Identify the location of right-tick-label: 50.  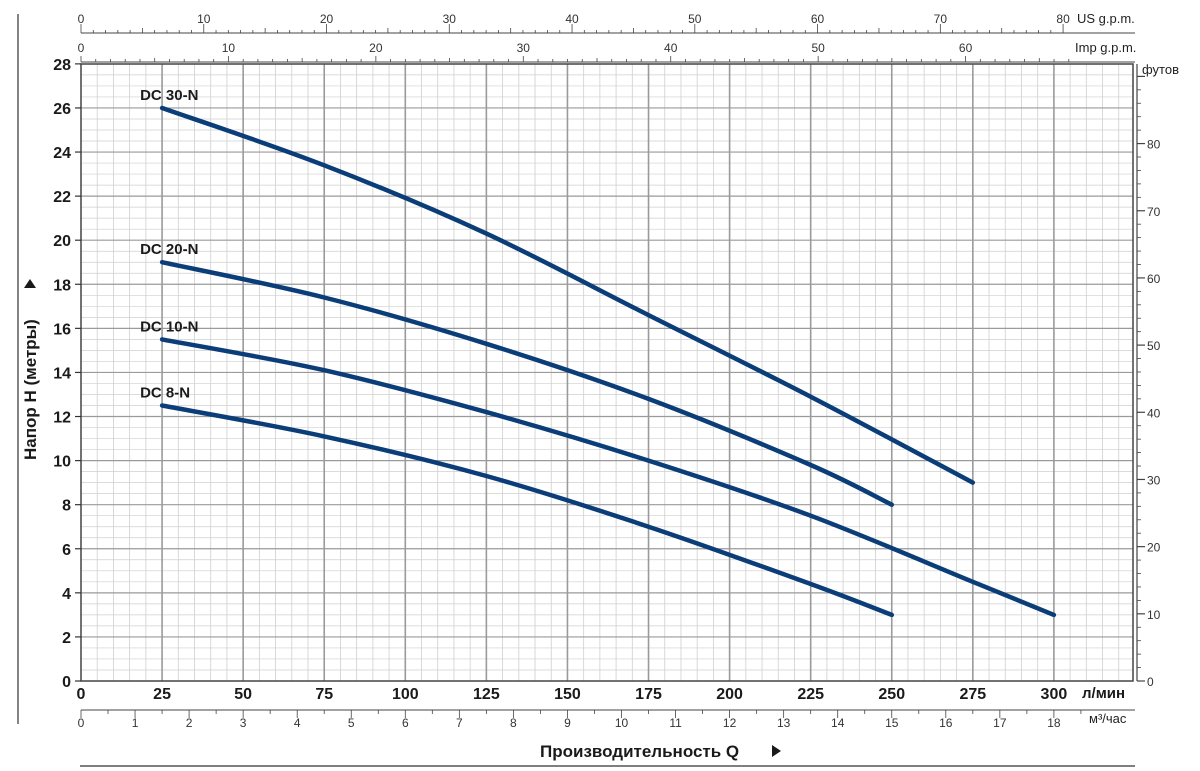
(1154, 346).